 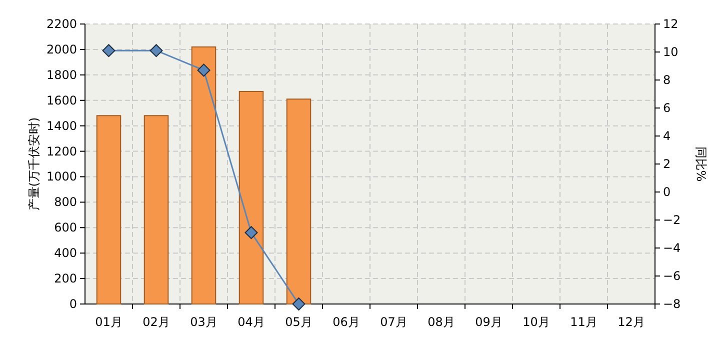 What do you see at coordinates (536, 322) in the screenshot?
I see `x-tick-label: 10月` at bounding box center [536, 322].